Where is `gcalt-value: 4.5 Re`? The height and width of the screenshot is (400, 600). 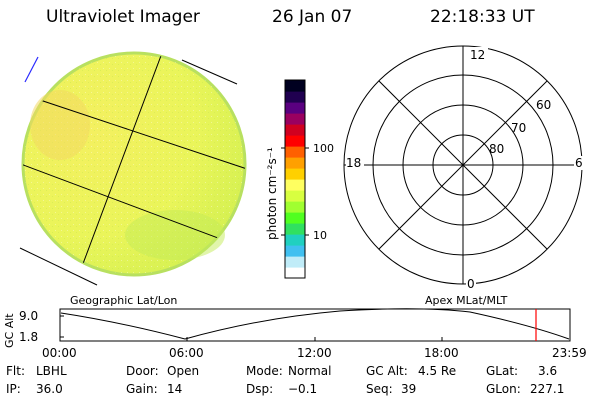
gcalt-value: 4.5 Re is located at coordinates (437, 371).